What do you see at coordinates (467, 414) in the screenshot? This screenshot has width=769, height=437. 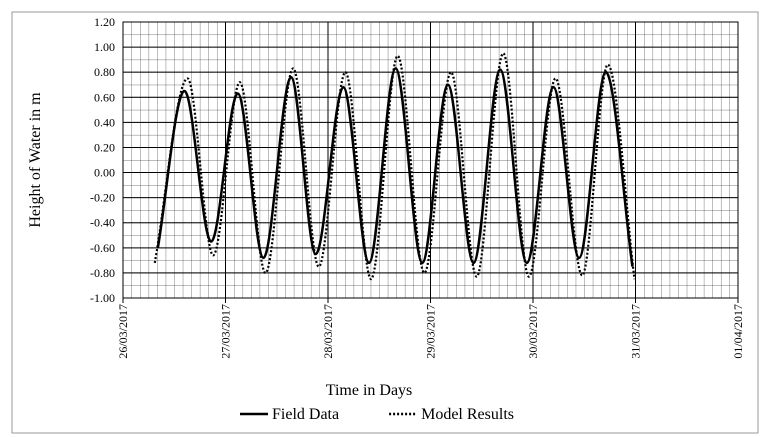 I see `legend-label: Model Results` at bounding box center [467, 414].